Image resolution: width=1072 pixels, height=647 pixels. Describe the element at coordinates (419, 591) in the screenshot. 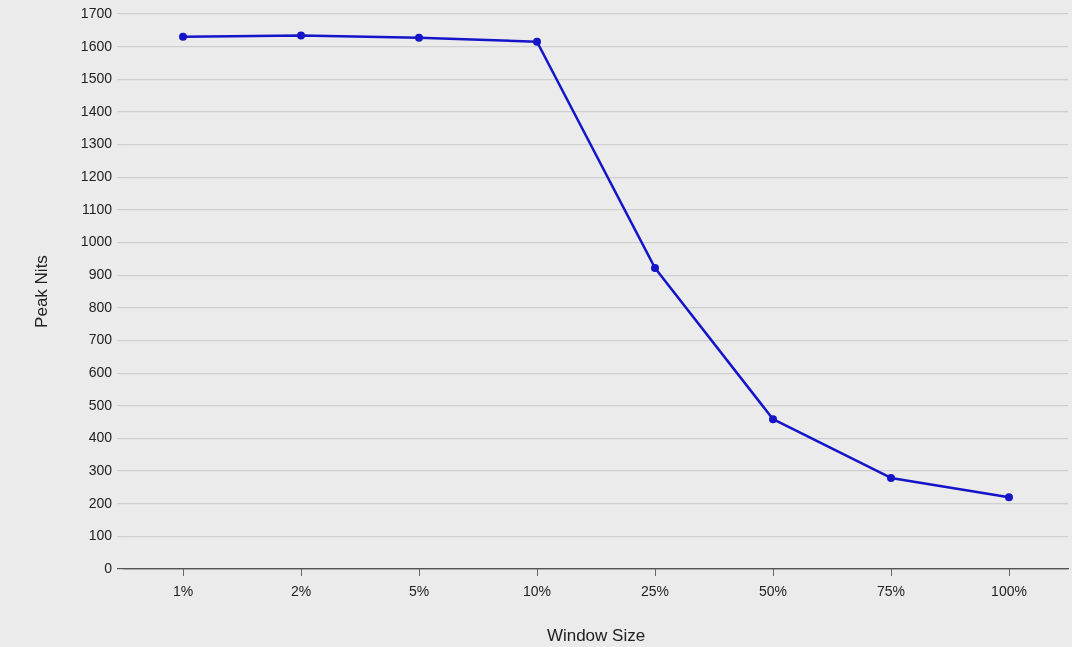

I see `x-tick-label: 5%` at that location.